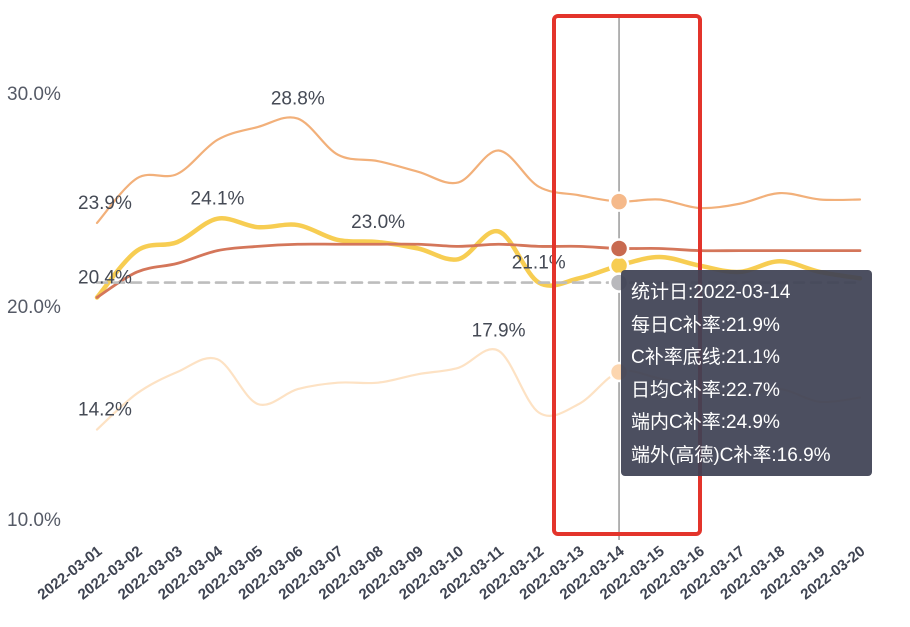 The width and height of the screenshot is (910, 627). Describe the element at coordinates (34, 94) in the screenshot. I see `y-tick-label: 30.0%` at that location.